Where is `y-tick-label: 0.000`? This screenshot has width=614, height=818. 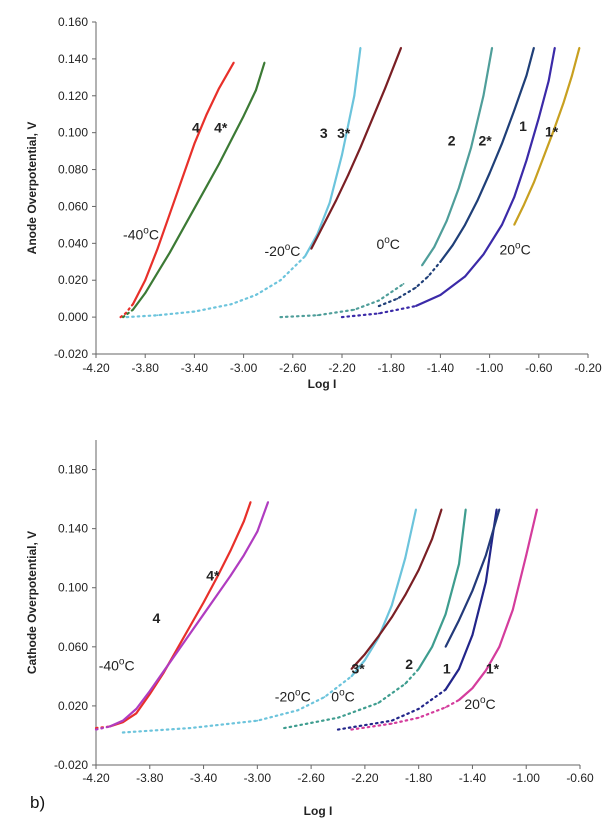
y-tick-label: 0.000 is located at coordinates (73, 317).